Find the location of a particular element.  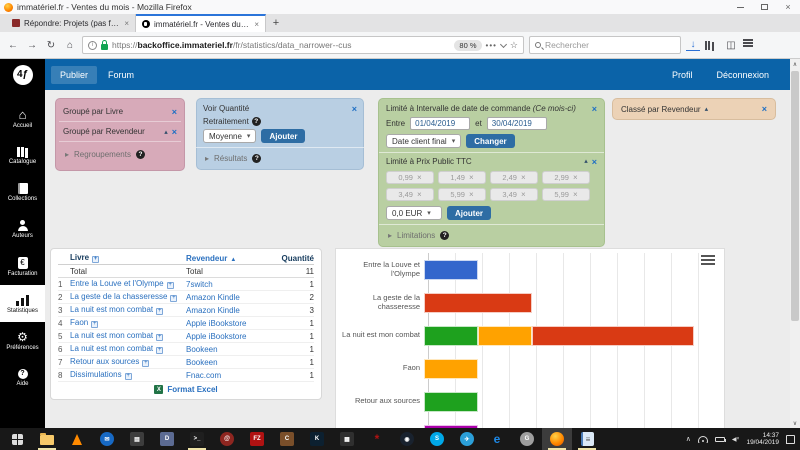

column-header-livre: Livre + is located at coordinates (85, 258).